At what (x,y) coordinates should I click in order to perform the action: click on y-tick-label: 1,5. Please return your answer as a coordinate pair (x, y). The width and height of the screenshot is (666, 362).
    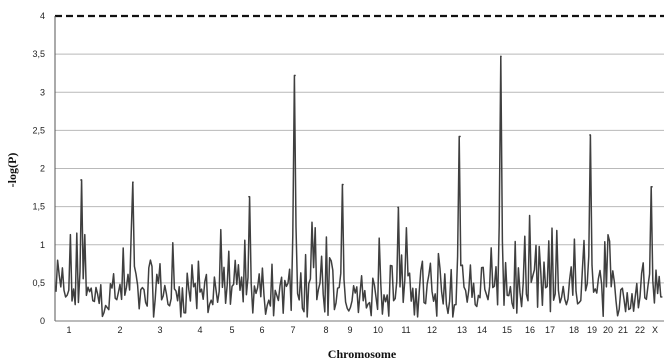
    Looking at the image, I should click on (38, 207).